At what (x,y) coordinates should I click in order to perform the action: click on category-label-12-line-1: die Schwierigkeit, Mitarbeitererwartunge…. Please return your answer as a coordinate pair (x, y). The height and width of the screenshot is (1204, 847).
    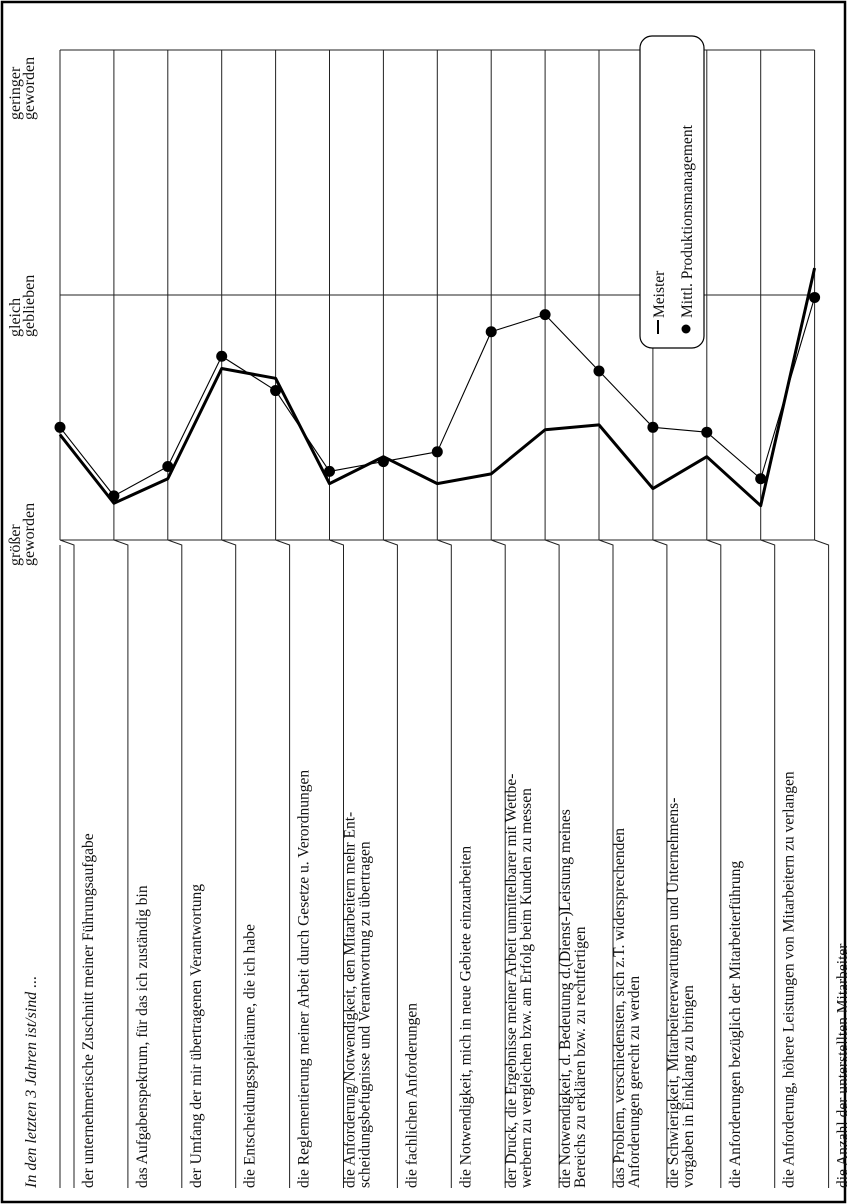
    Looking at the image, I should click on (673, 993).